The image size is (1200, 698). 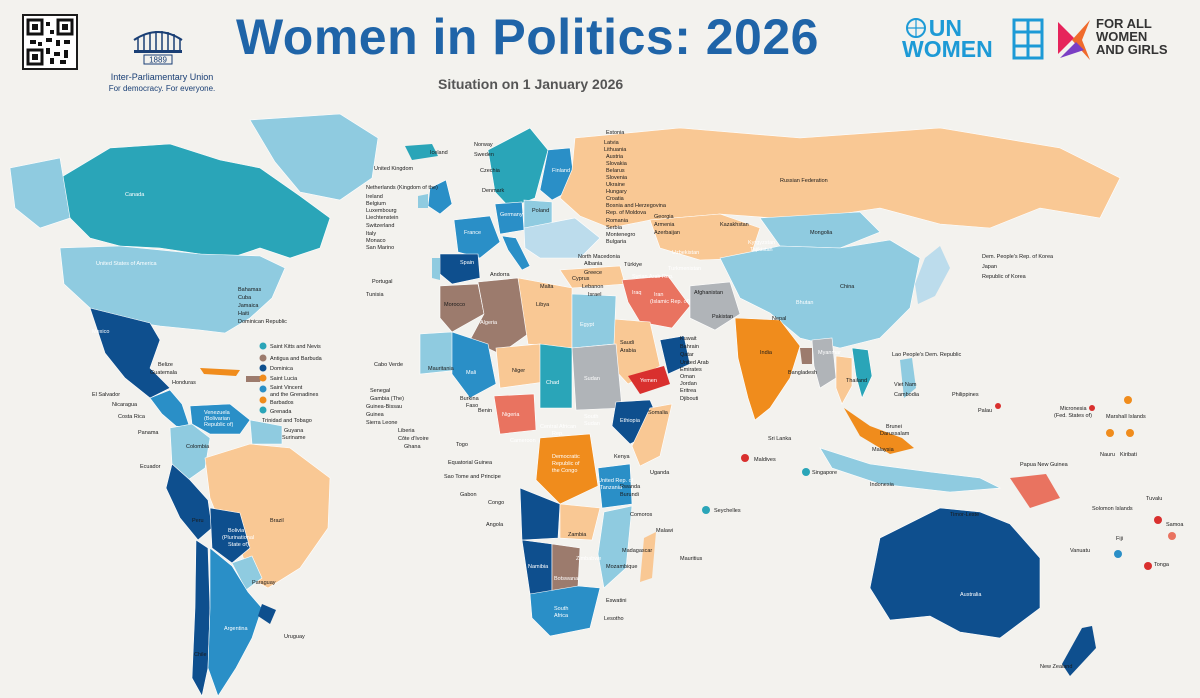 I want to click on label-maldives: Maldives, so click(x=765, y=460).